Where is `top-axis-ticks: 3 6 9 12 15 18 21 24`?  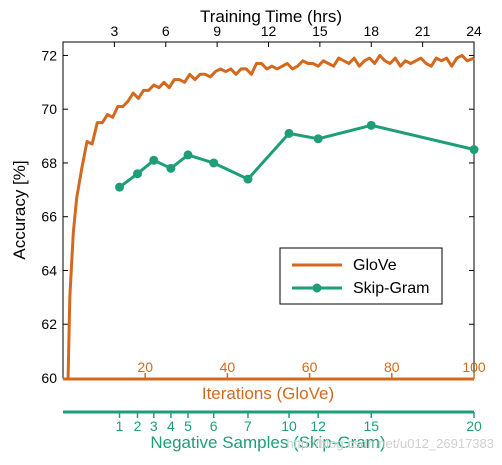 top-axis-ticks: 3 6 9 12 15 18 21 24 is located at coordinates (296, 35).